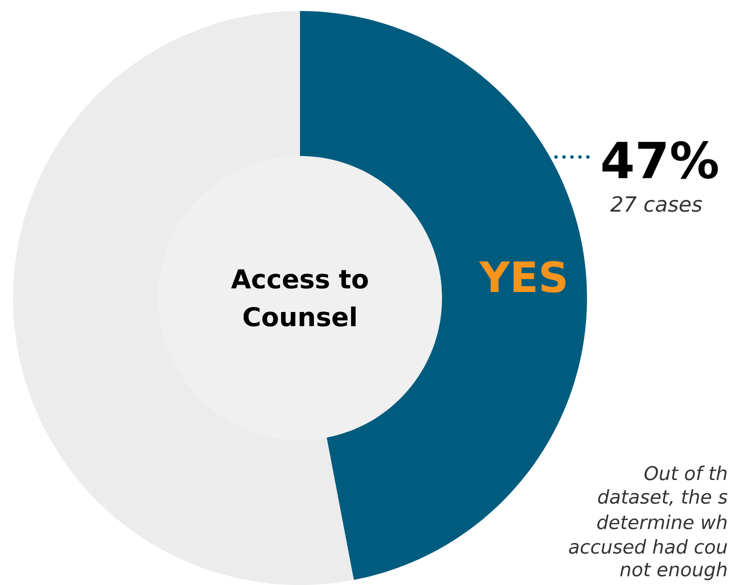  What do you see at coordinates (299, 298) in the screenshot?
I see `text: Access to Counsel` at bounding box center [299, 298].